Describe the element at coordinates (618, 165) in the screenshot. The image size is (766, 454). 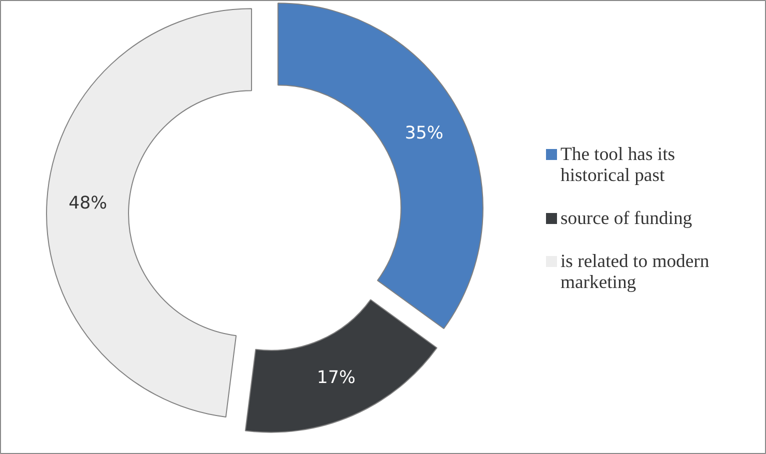
I see `legend-label: The tool has its historical past` at that location.